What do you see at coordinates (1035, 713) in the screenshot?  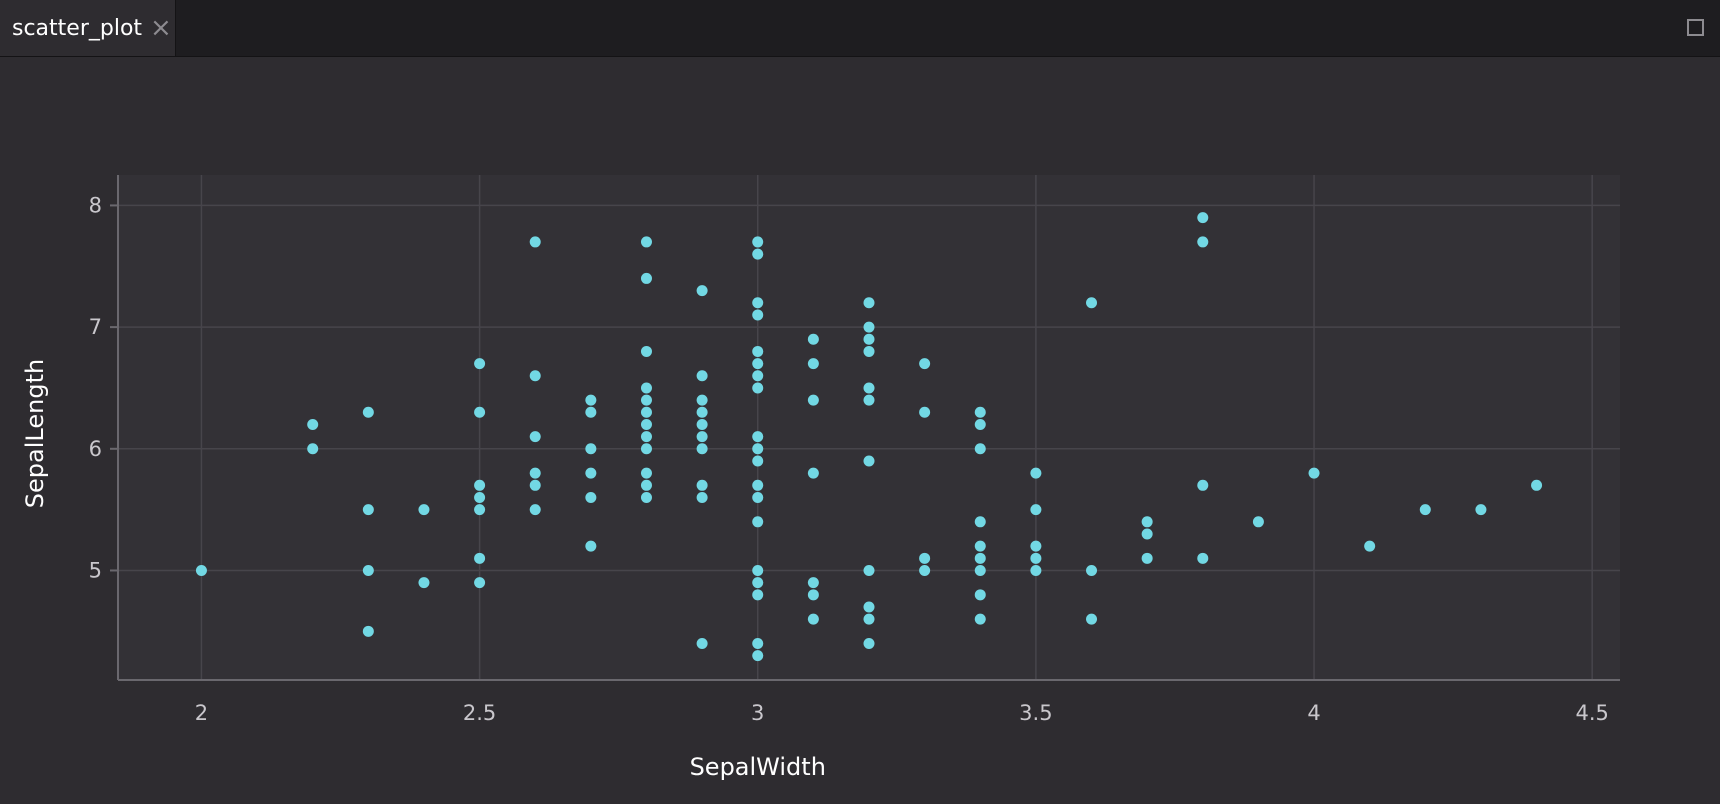 I see `x-tick-label: 3.5` at bounding box center [1035, 713].